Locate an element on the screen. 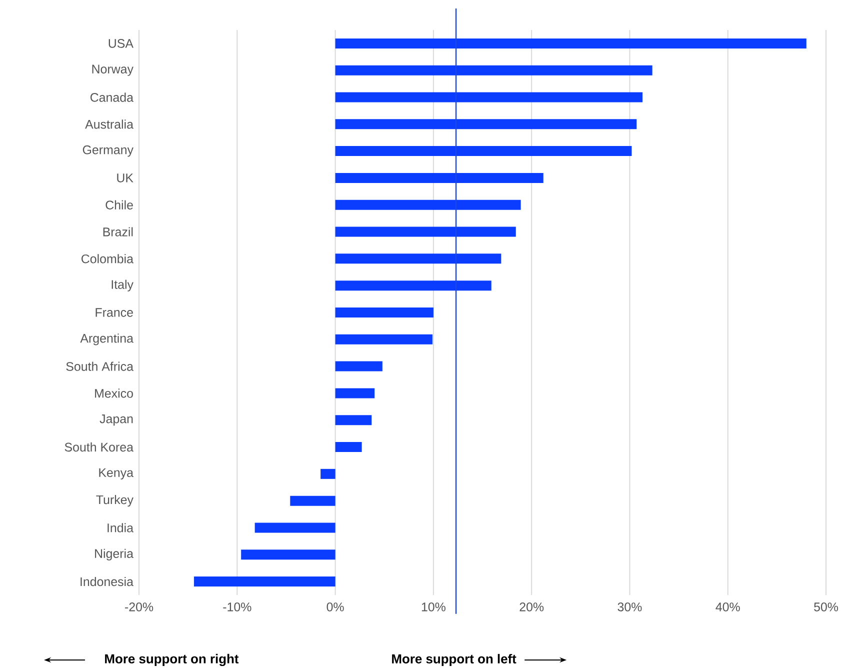 The height and width of the screenshot is (672, 846). y-tick-label: India is located at coordinates (121, 527).